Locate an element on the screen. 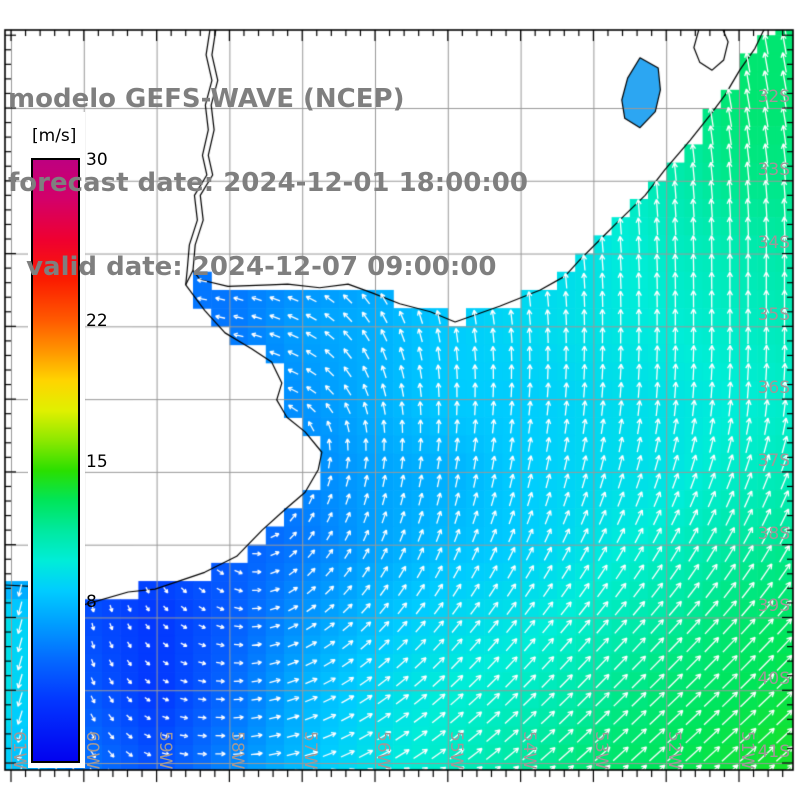 Image resolution: width=800 pixels, height=800 pixels. colorbar-tick-label: 15 is located at coordinates (97, 461).